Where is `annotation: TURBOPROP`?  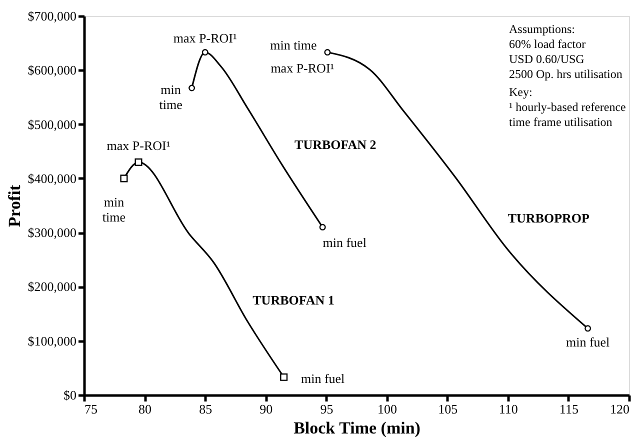 annotation: TURBOPROP is located at coordinates (549, 218).